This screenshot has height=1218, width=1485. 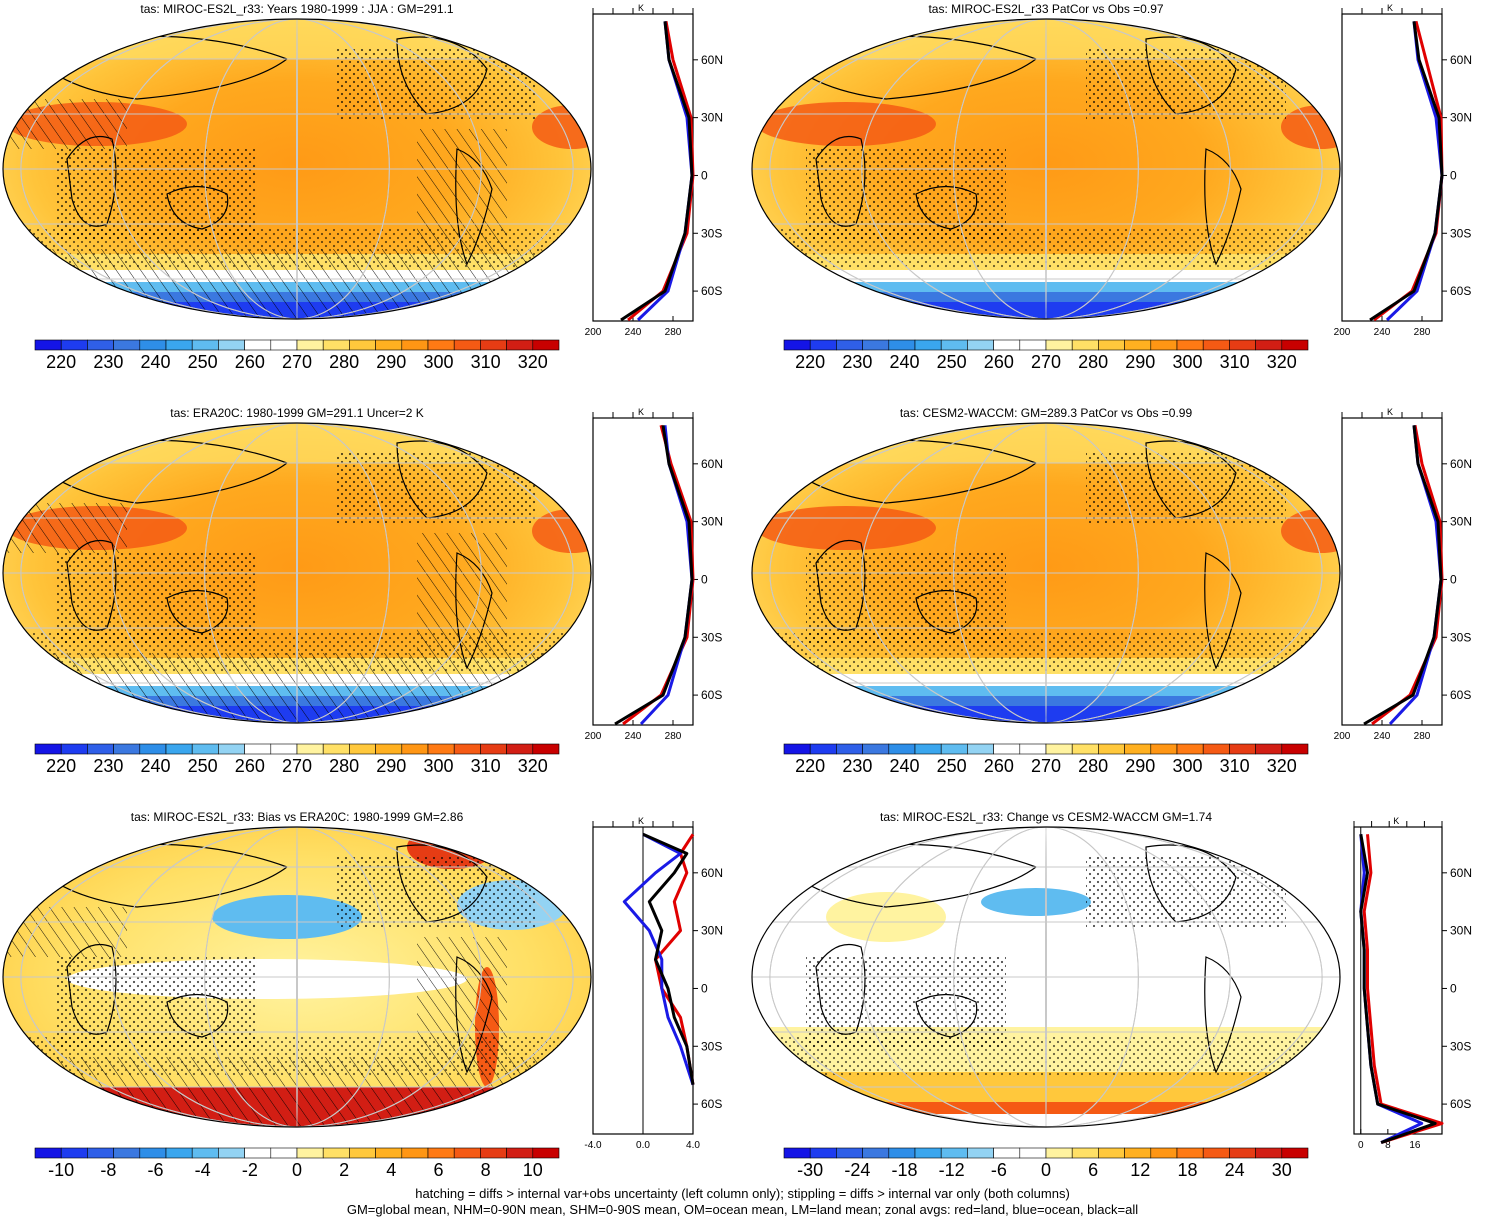 What do you see at coordinates (810, 1170) in the screenshot?
I see `colorbar-label: -30` at bounding box center [810, 1170].